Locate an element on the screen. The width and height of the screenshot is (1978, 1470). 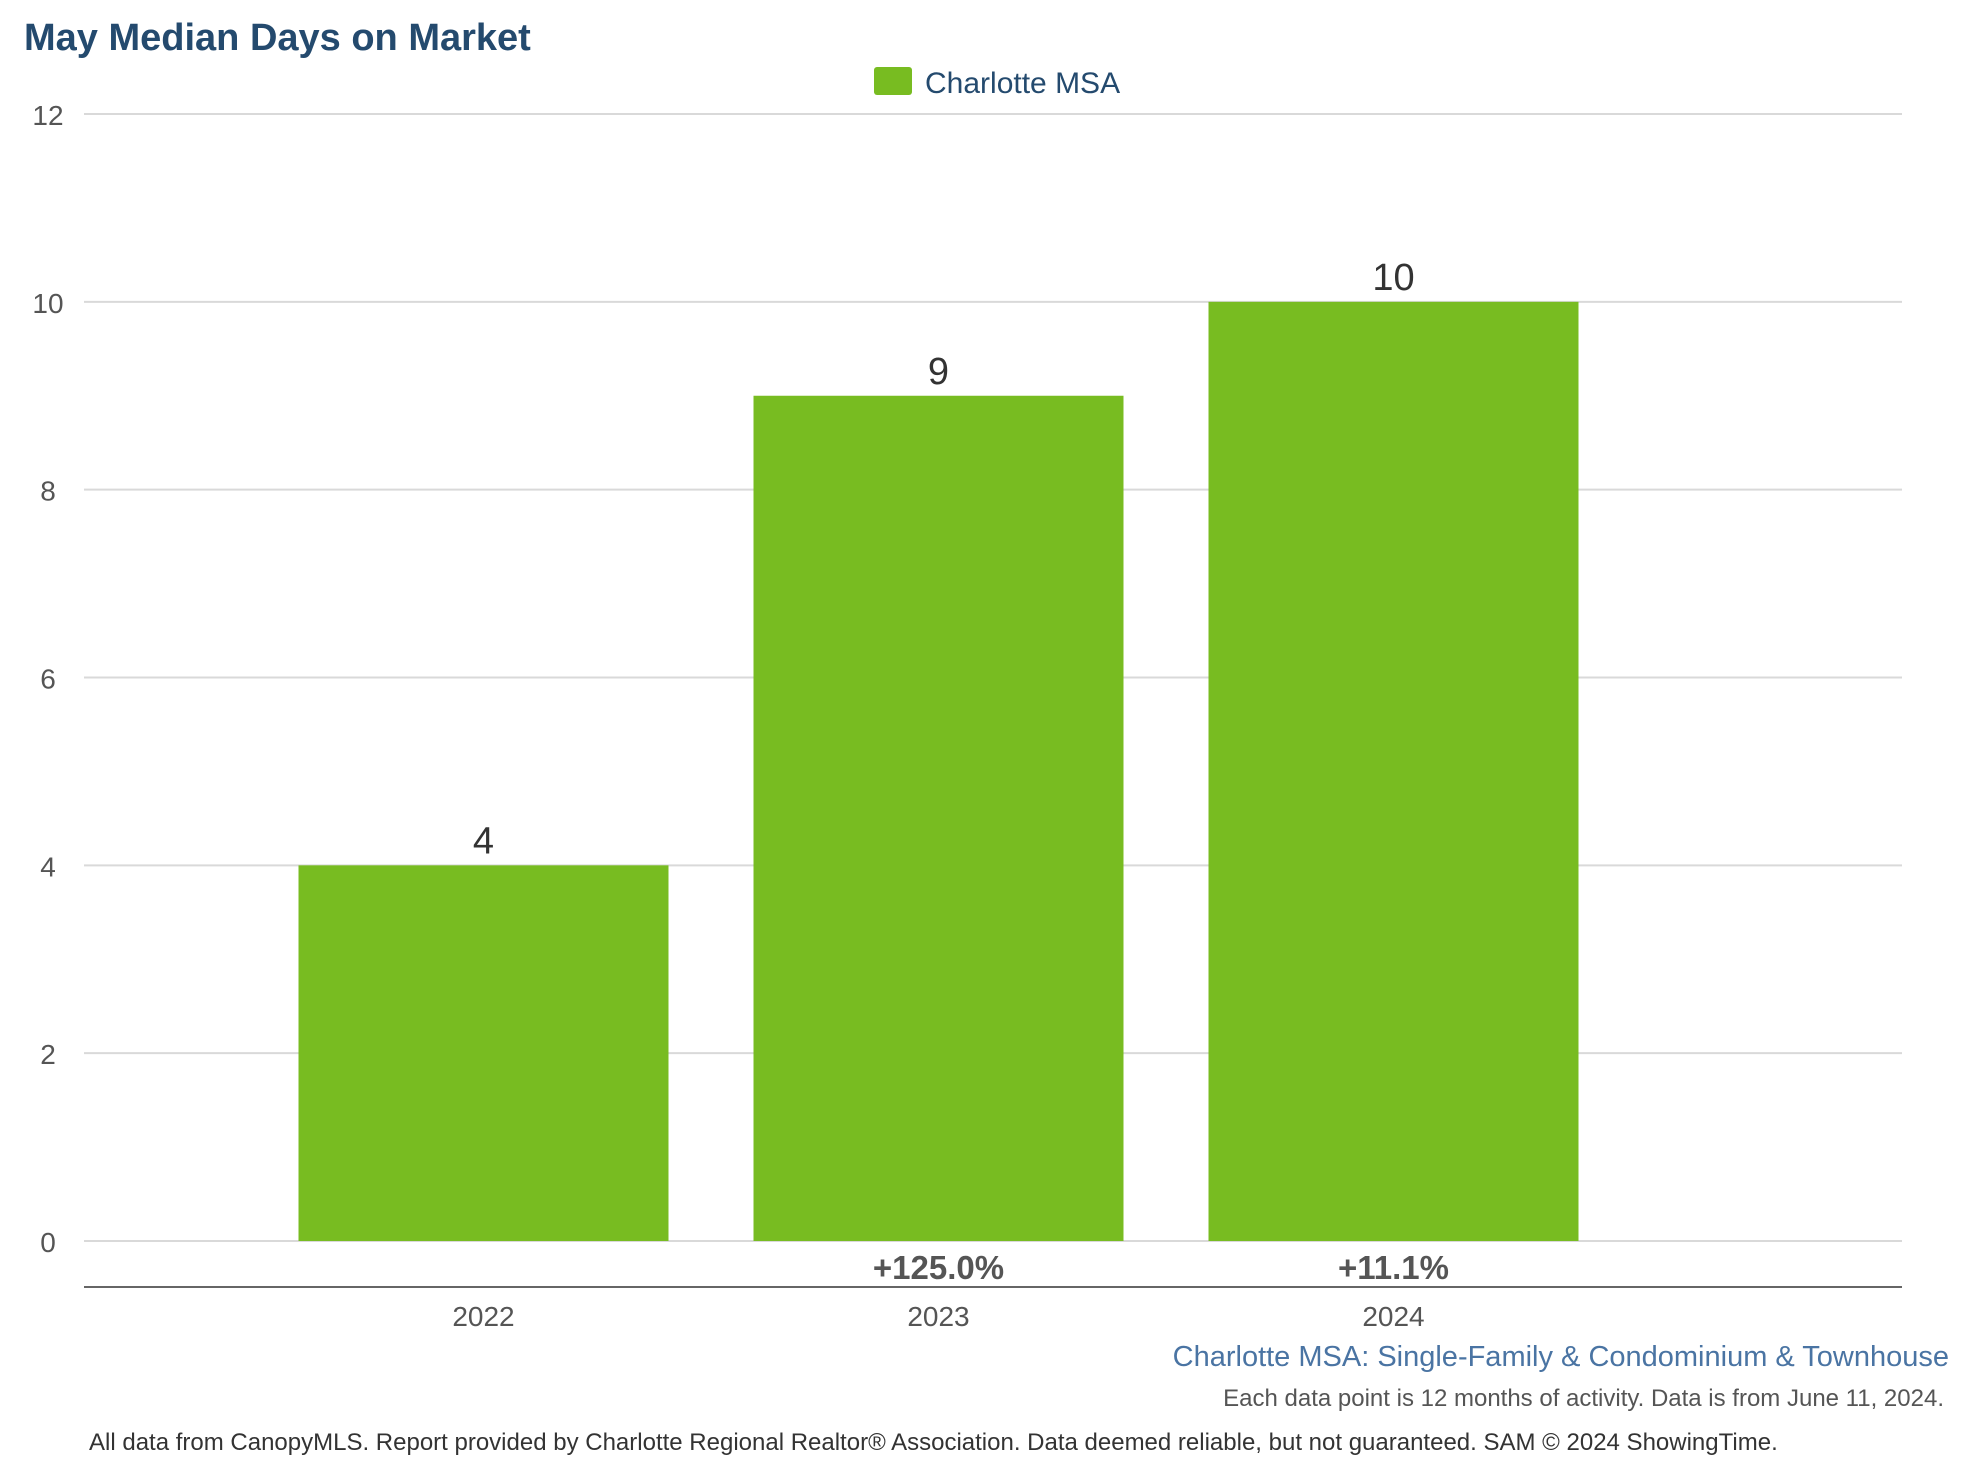
x-tick-label-2022: 2022 is located at coordinates (483, 1316).